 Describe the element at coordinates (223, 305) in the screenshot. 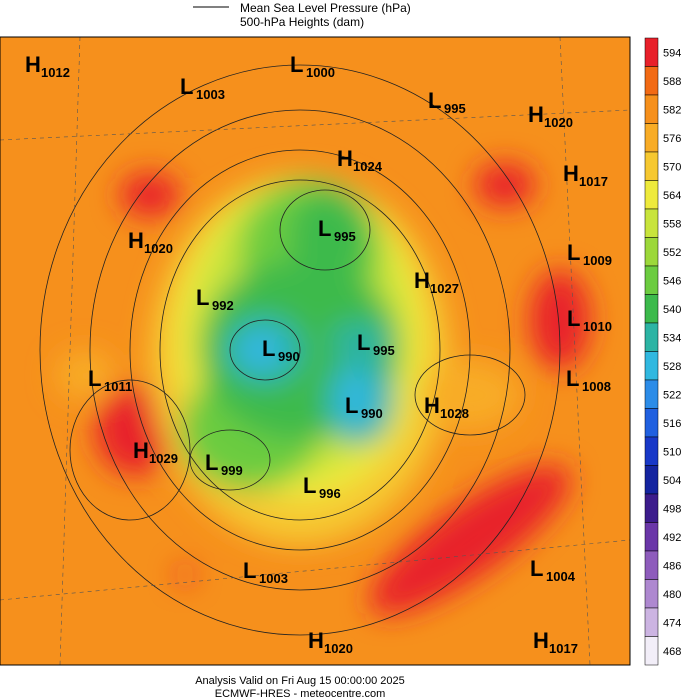

I see `system-pressure: 992` at that location.